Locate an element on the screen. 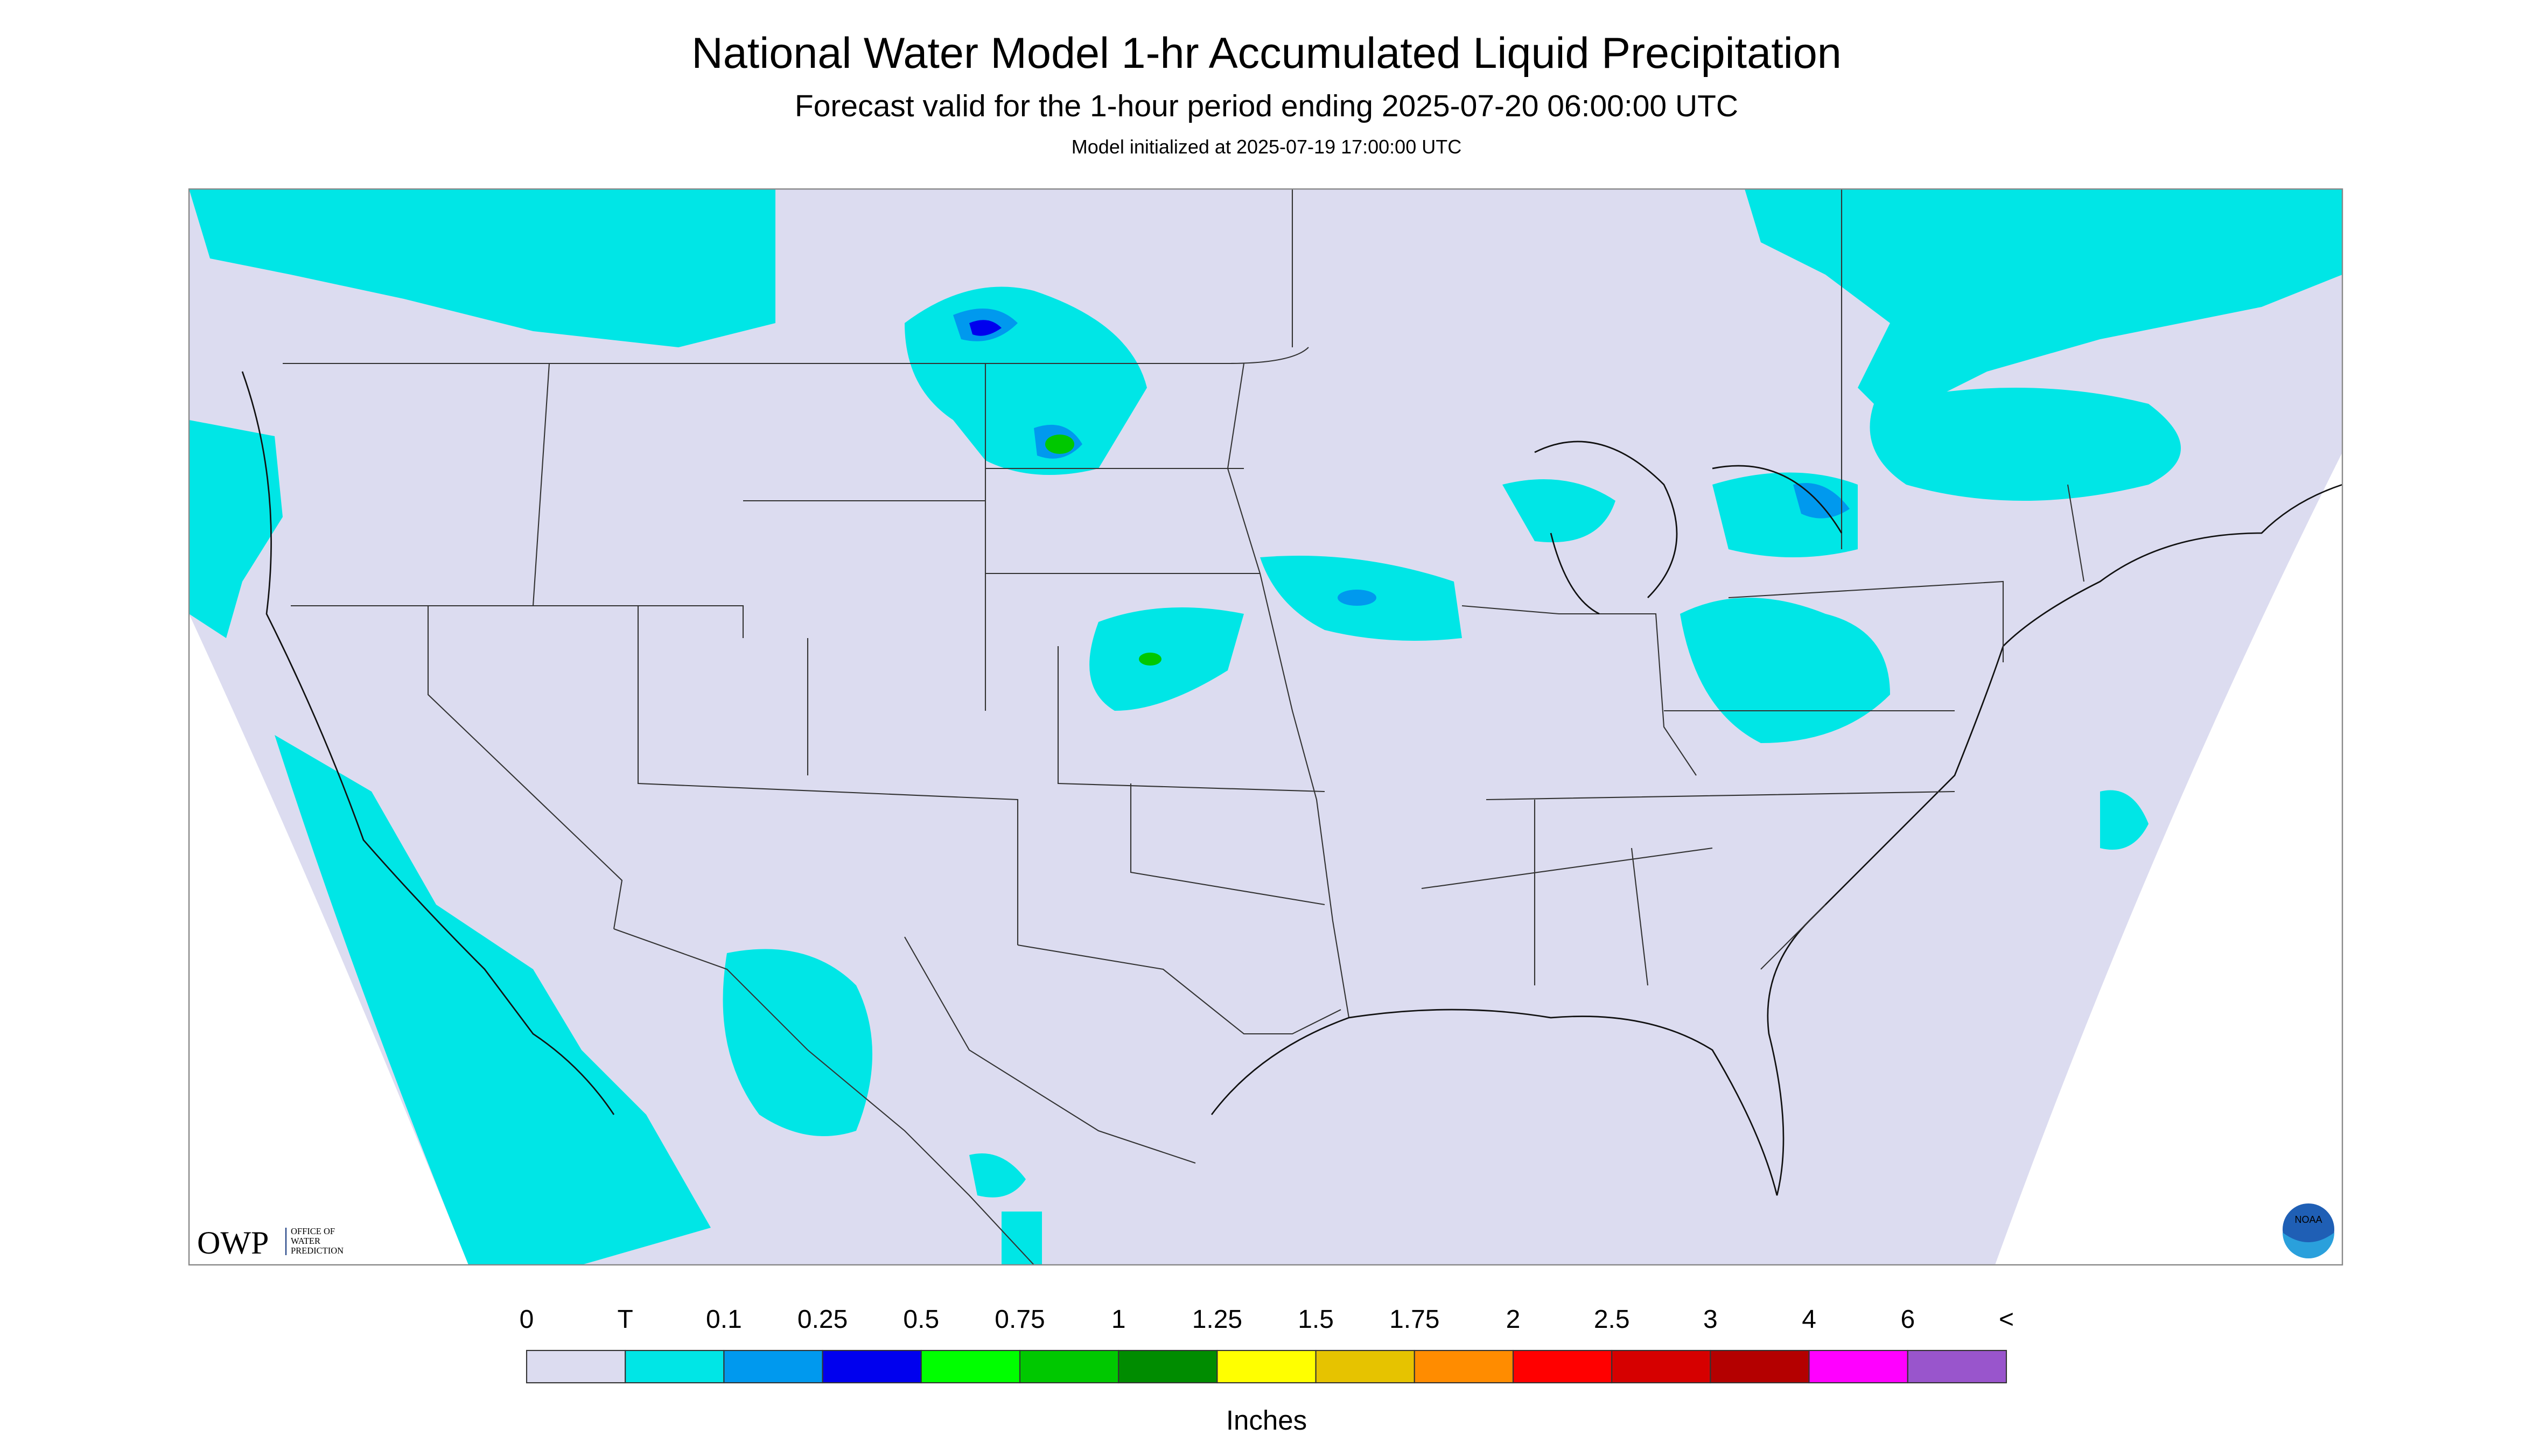 Image resolution: width=2533 pixels, height=1456 pixels. legend-label: < is located at coordinates (2006, 1319).